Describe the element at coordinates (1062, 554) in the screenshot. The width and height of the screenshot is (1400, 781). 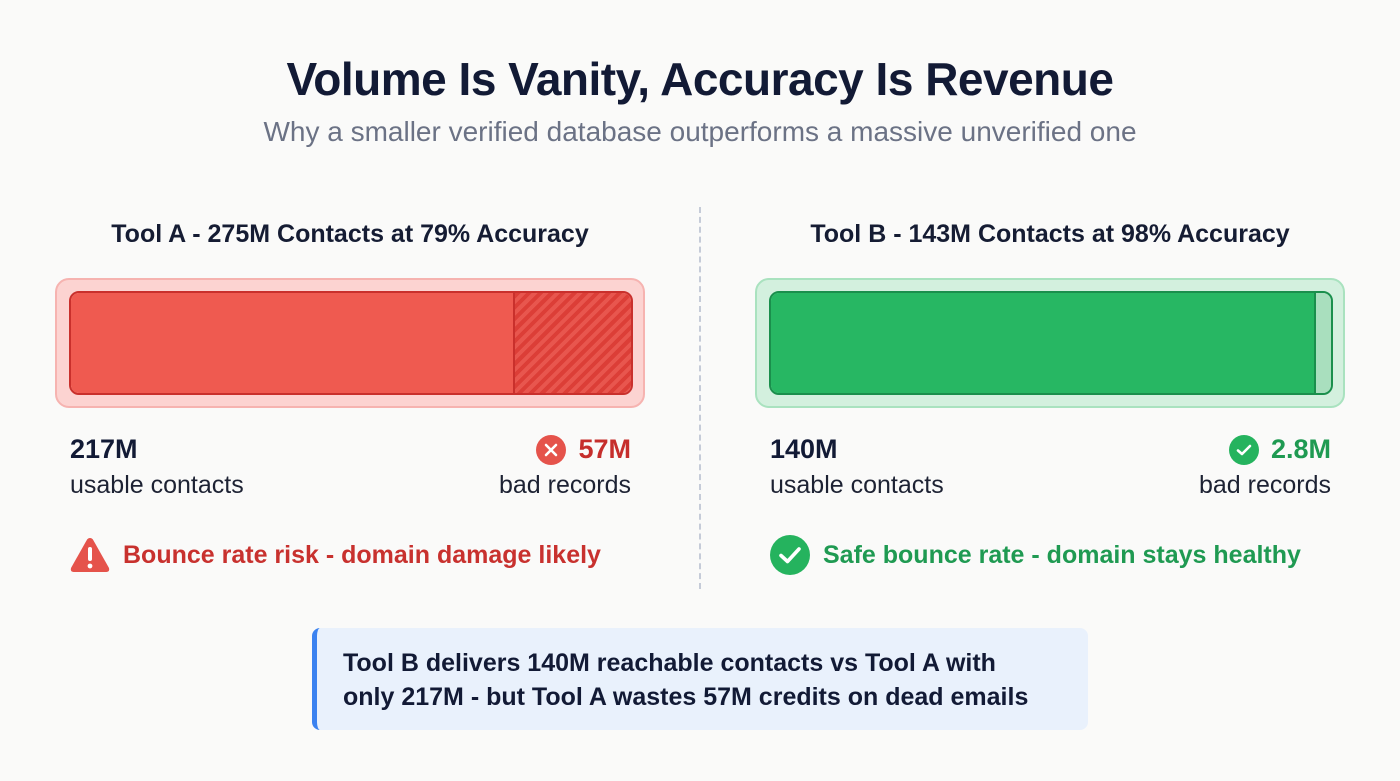
I see `tool-b-status-text: Safe bounce rate - domain stays healthy` at that location.